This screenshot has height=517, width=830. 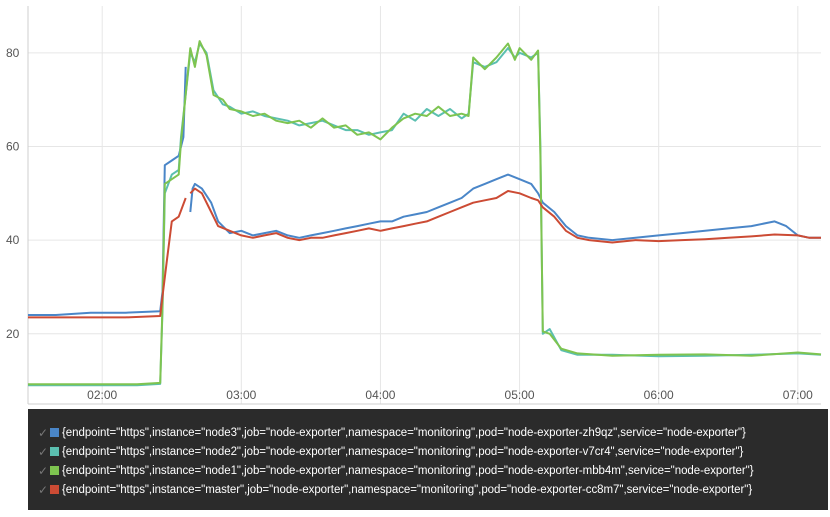 What do you see at coordinates (13, 240) in the screenshot?
I see `y-tick-label: 40` at bounding box center [13, 240].